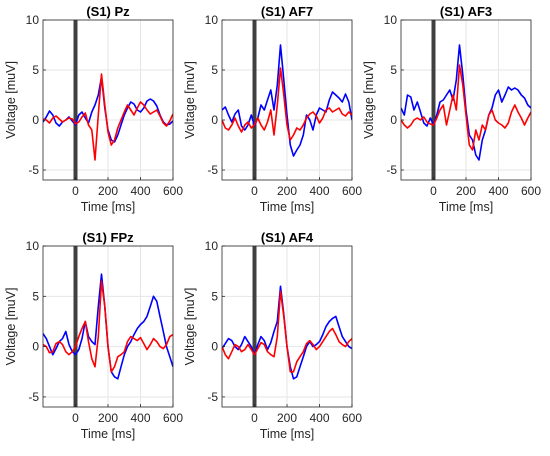 The width and height of the screenshot is (550, 456). What do you see at coordinates (287, 237) in the screenshot?
I see `subplot-title: (S1) AF4` at bounding box center [287, 237].